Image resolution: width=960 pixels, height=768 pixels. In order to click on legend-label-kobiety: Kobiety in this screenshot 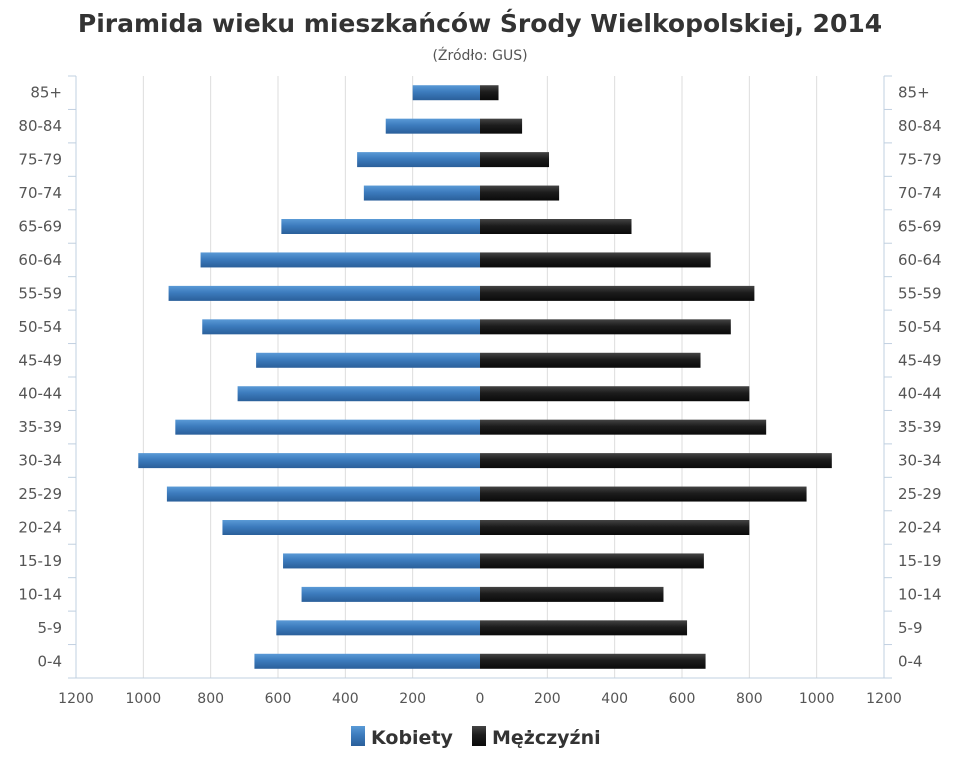, I will do `click(412, 738)`.